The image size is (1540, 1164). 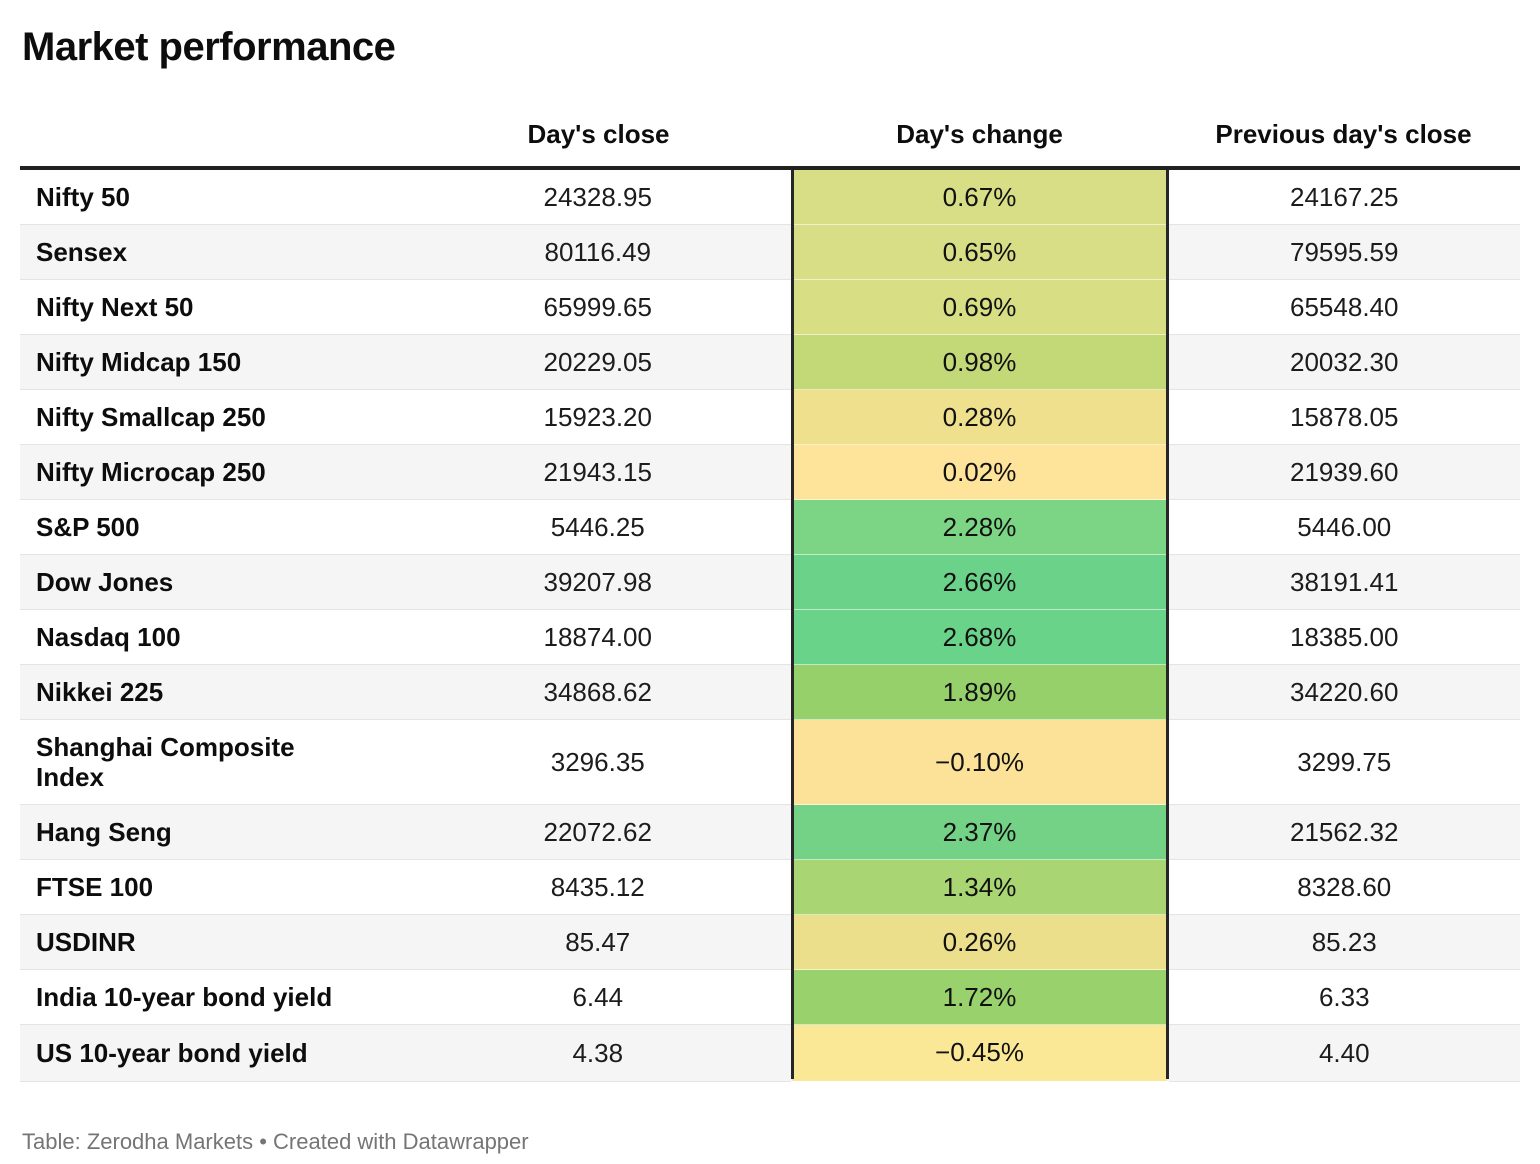 What do you see at coordinates (1343, 252) in the screenshot?
I see `prev-close-cell: 79595.59` at bounding box center [1343, 252].